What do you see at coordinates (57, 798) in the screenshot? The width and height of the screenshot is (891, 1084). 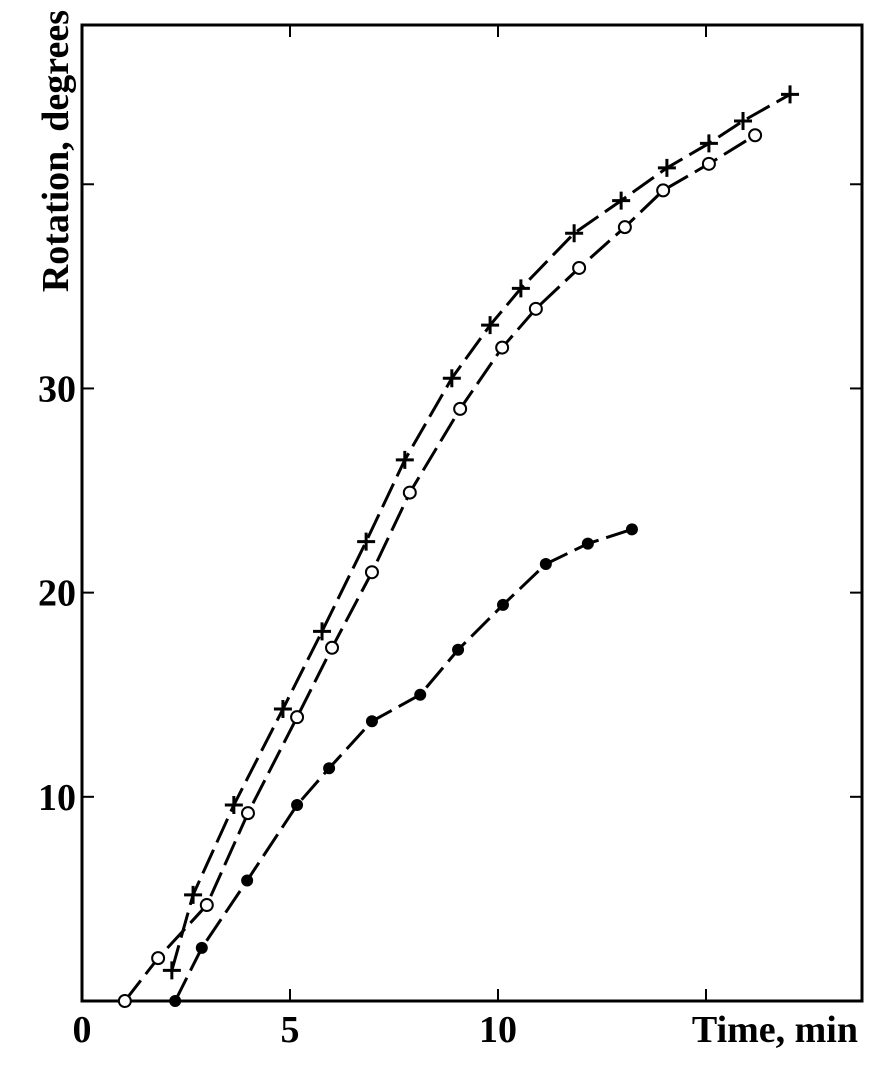 I see `y-tick-label: 10` at bounding box center [57, 798].